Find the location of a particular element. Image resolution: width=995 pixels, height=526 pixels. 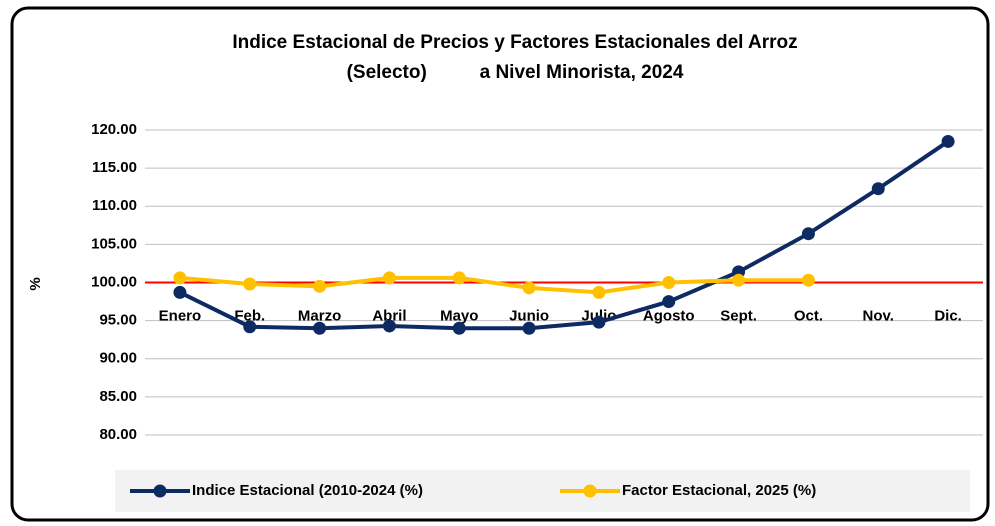

y-tick-label: 95.00 is located at coordinates (118, 320).